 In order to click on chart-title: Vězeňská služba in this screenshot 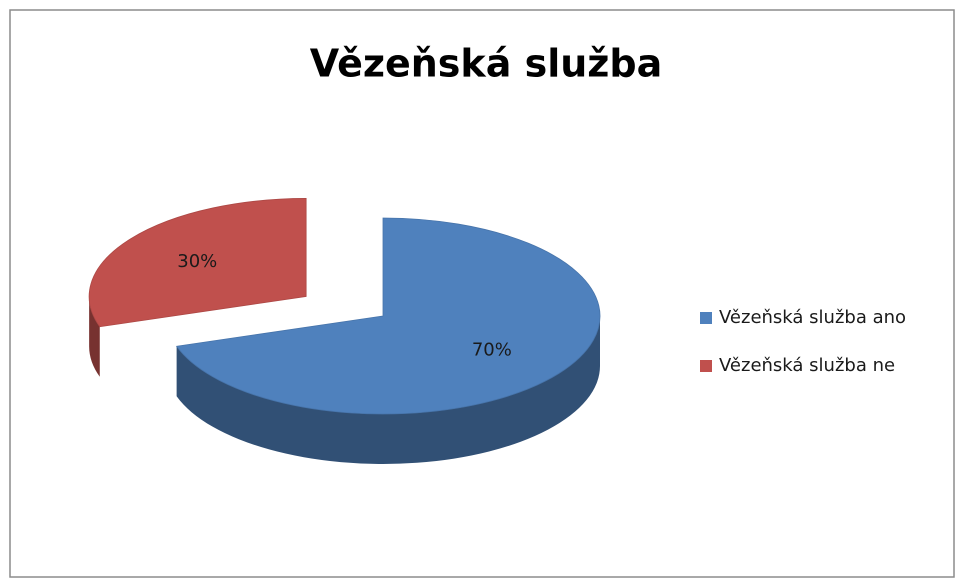, I will do `click(486, 64)`.